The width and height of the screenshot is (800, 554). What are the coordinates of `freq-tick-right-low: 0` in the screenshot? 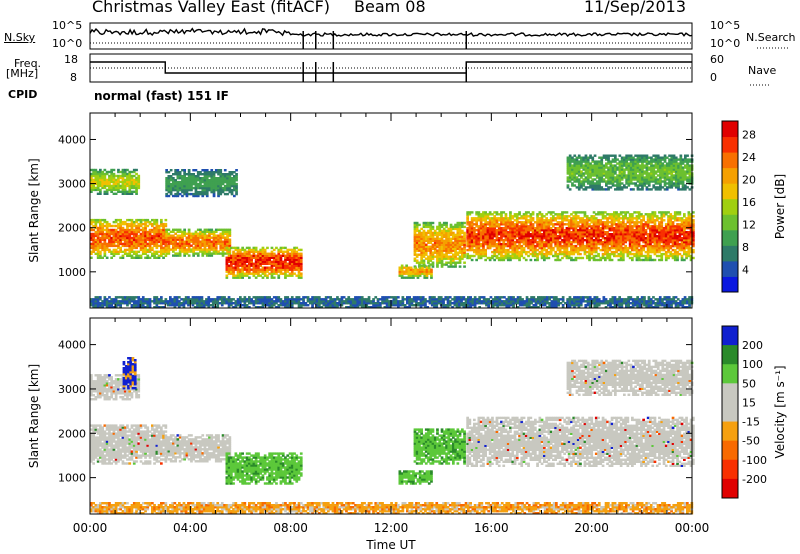 It's located at (713, 77).